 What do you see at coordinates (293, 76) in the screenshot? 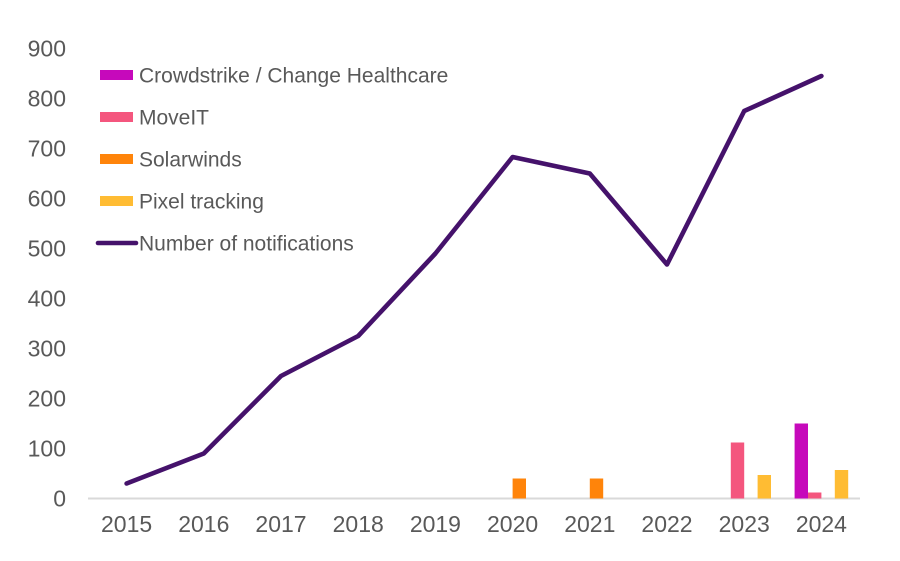
I see `legend-label: Crowdstrike / Change Healthcare` at bounding box center [293, 76].